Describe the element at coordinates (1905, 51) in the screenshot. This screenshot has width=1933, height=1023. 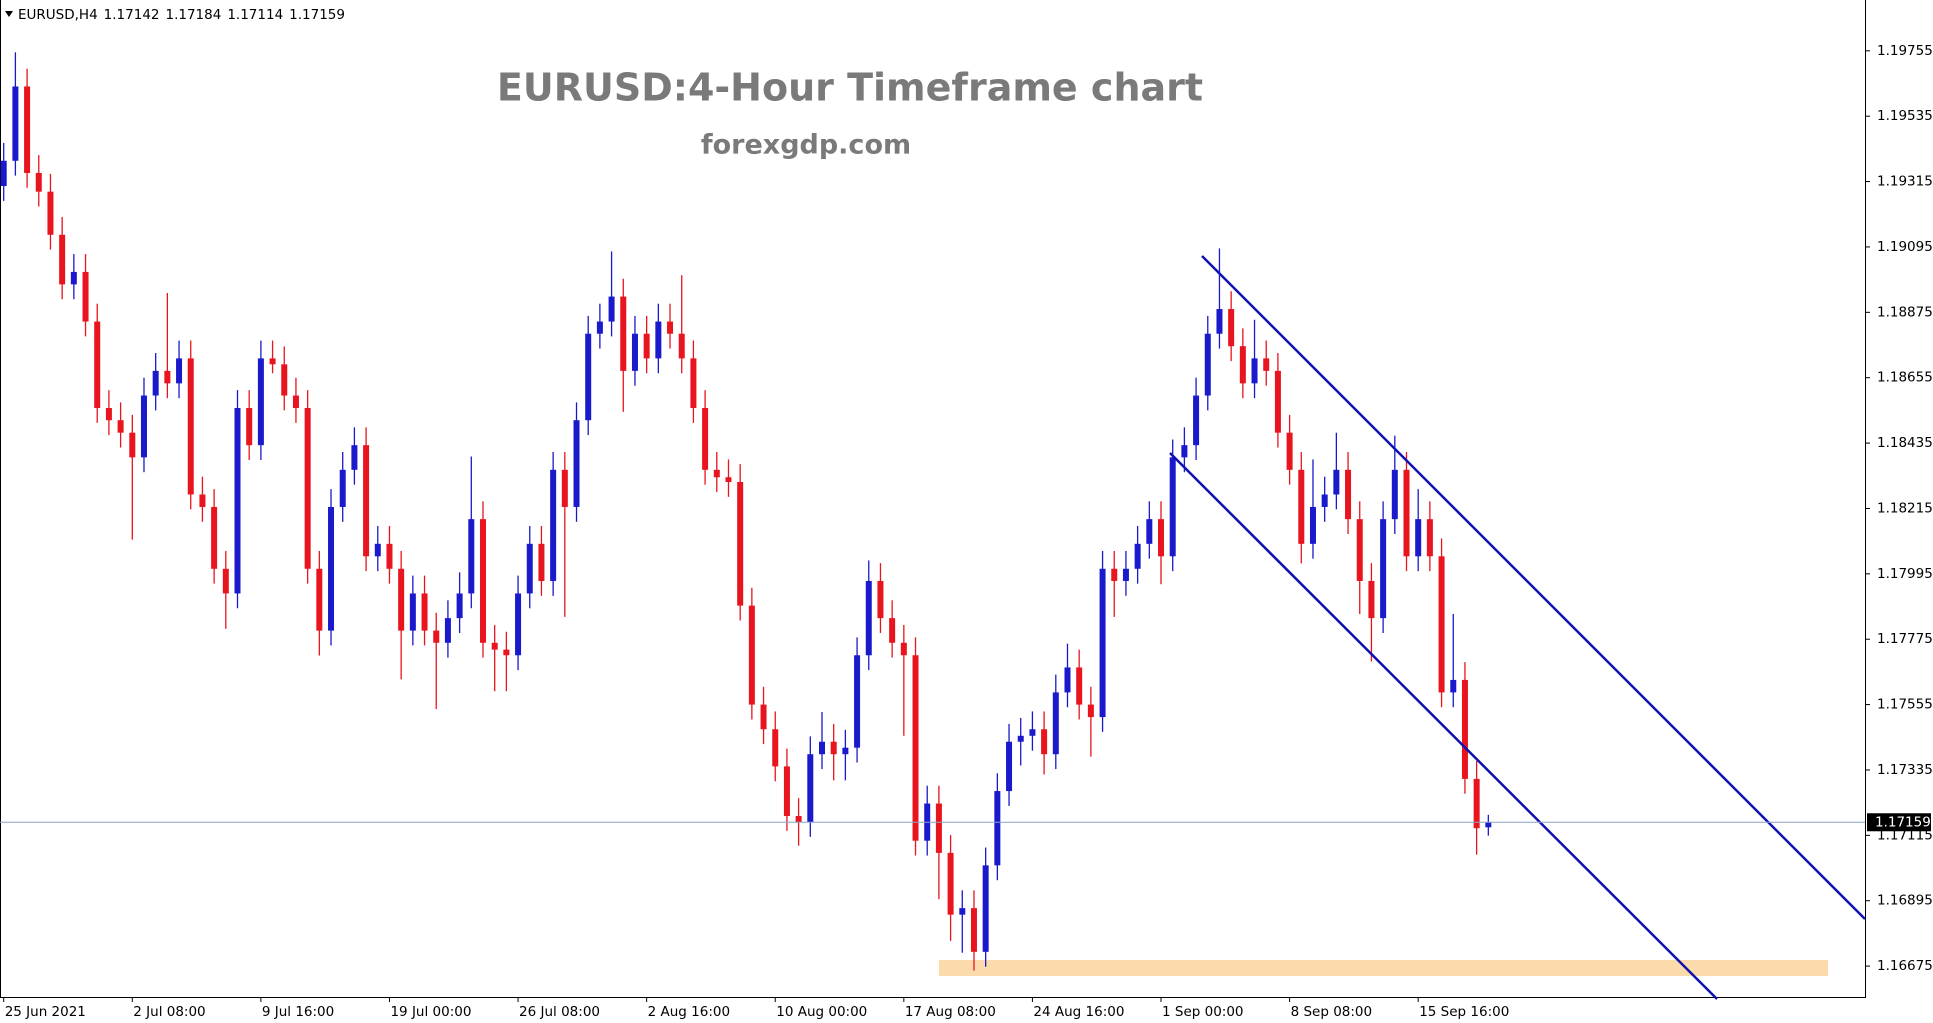
I see `y-tick-label: 1.19755` at that location.